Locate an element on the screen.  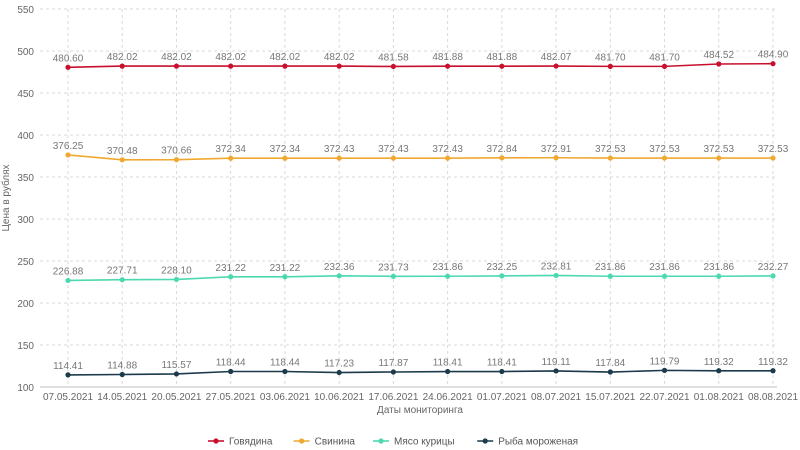
data-label: 226.88 is located at coordinates (68, 271).